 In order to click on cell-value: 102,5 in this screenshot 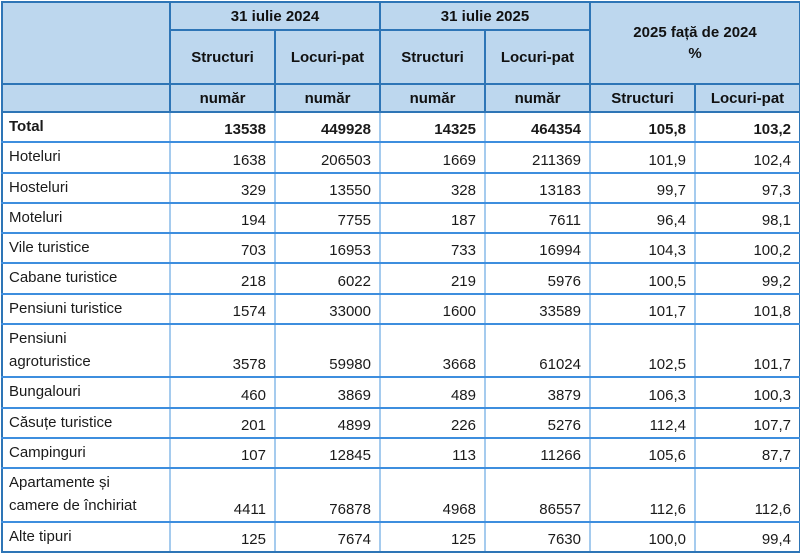, I will do `click(642, 350)`.